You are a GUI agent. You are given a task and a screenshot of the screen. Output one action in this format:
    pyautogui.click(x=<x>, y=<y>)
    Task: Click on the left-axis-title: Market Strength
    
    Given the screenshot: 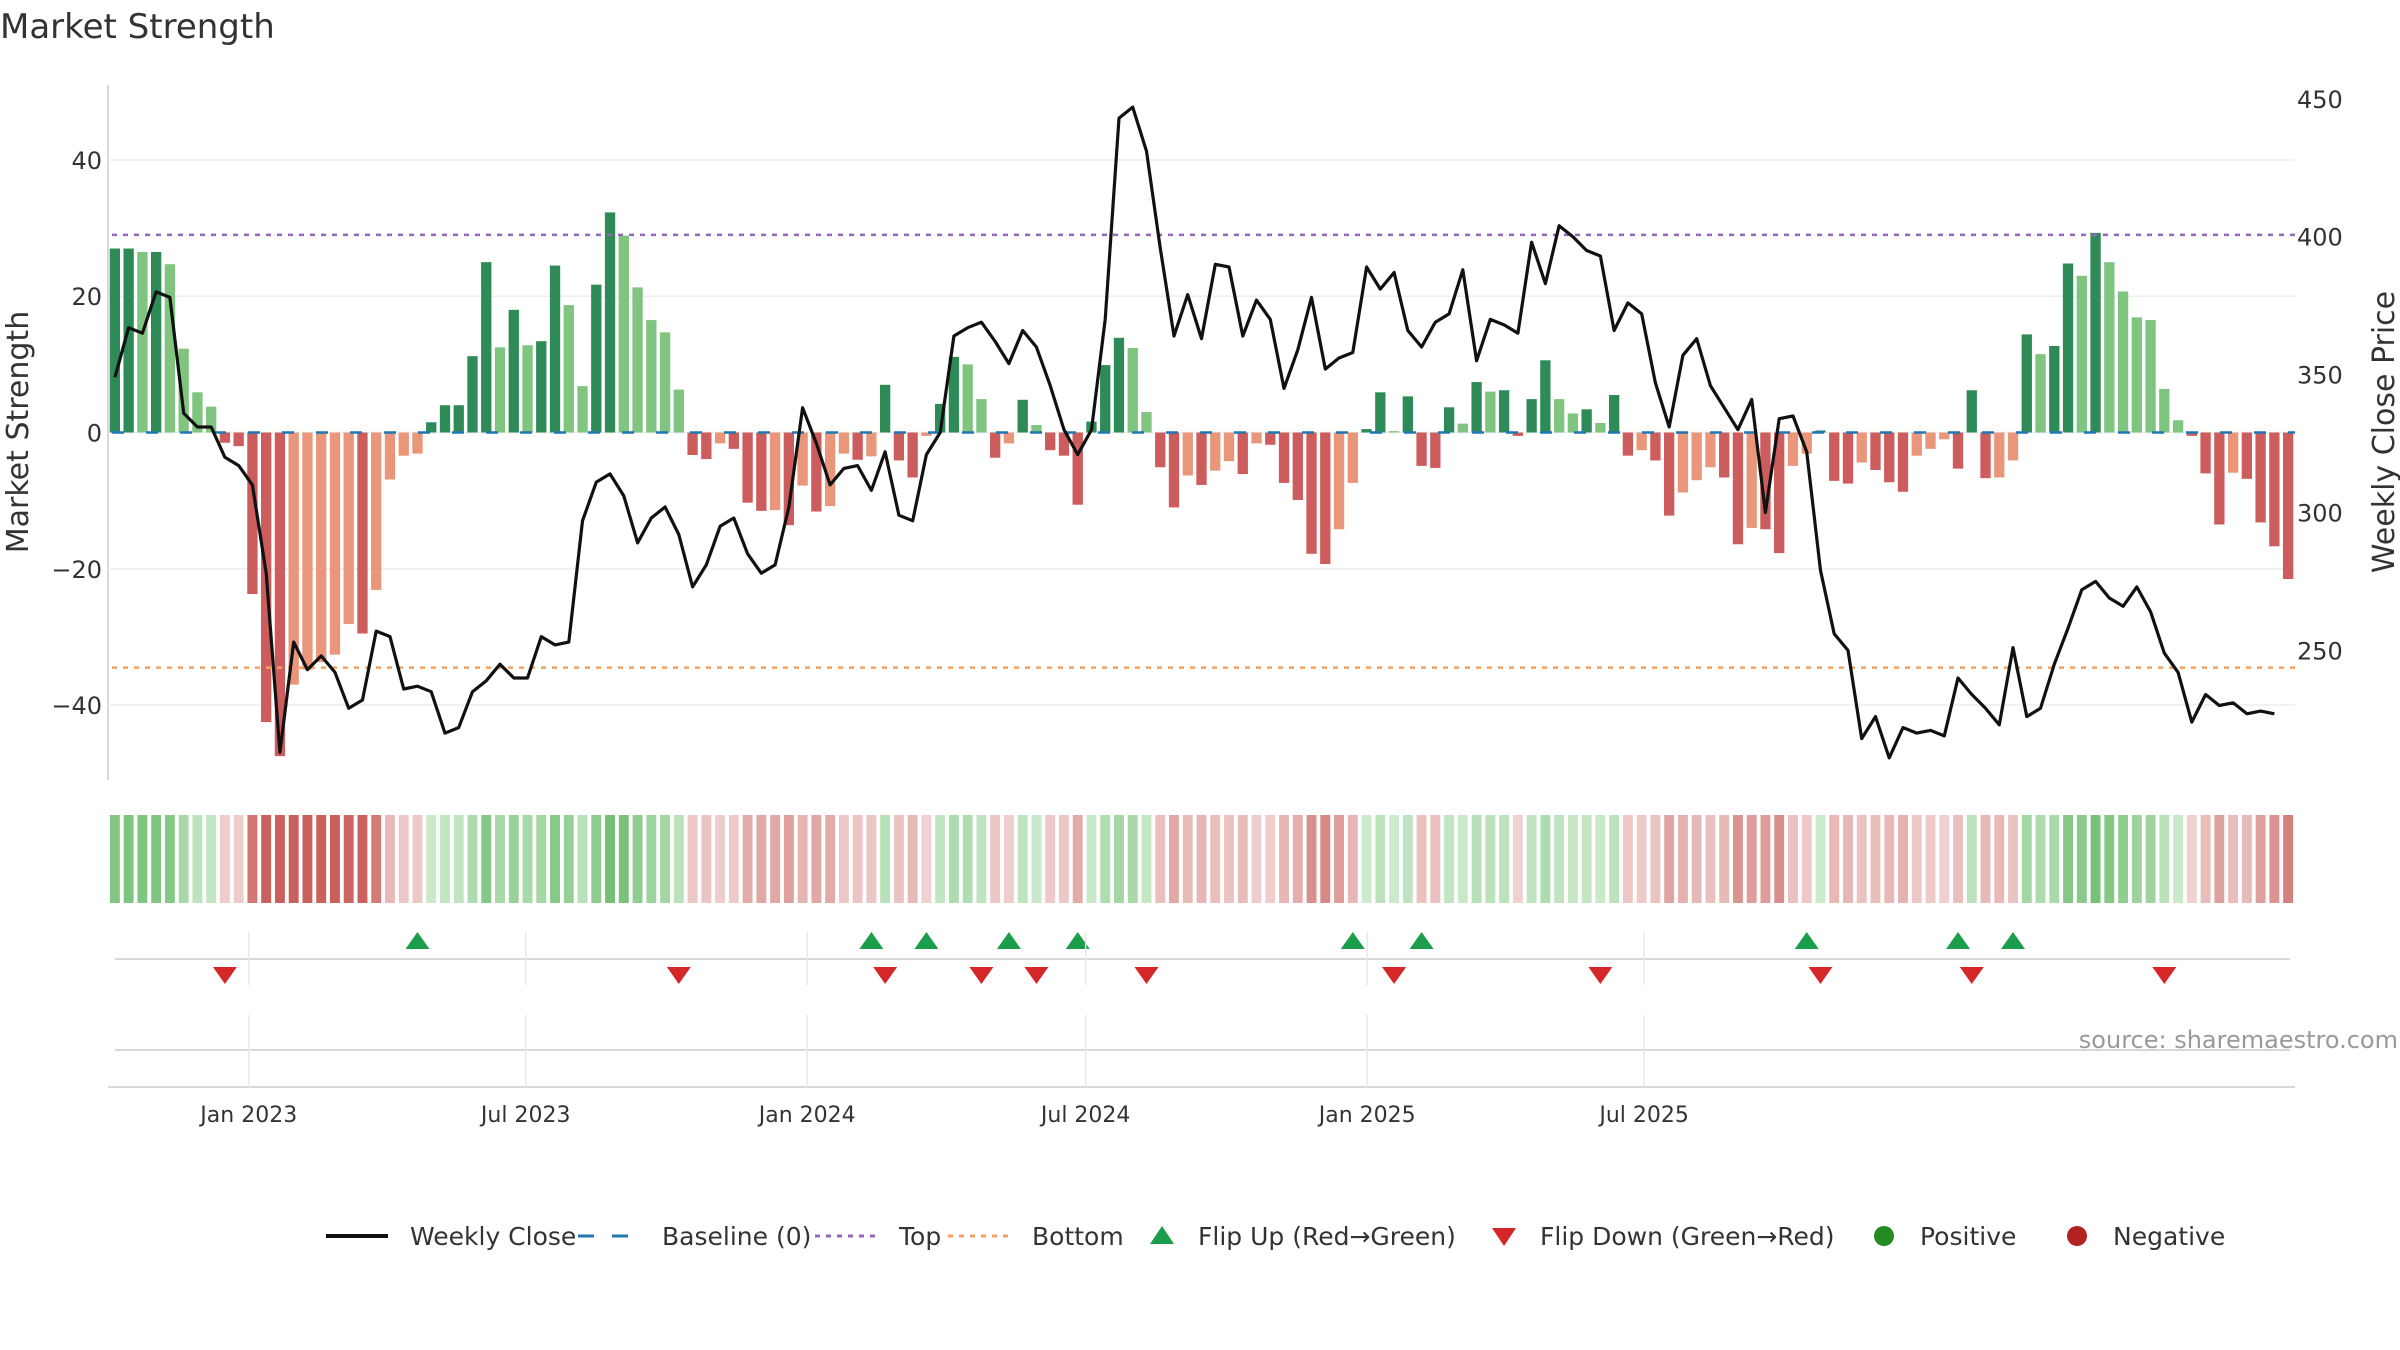 What is the action you would take?
    pyautogui.click(x=18, y=432)
    